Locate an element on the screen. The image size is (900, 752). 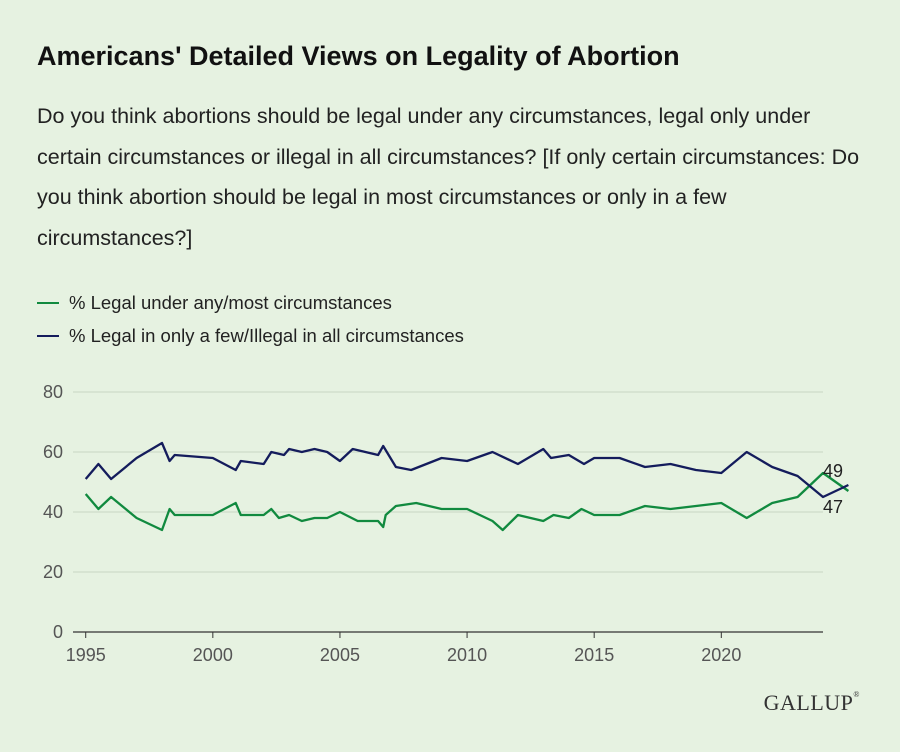
y-tick-label: 60 is located at coordinates (53, 452).